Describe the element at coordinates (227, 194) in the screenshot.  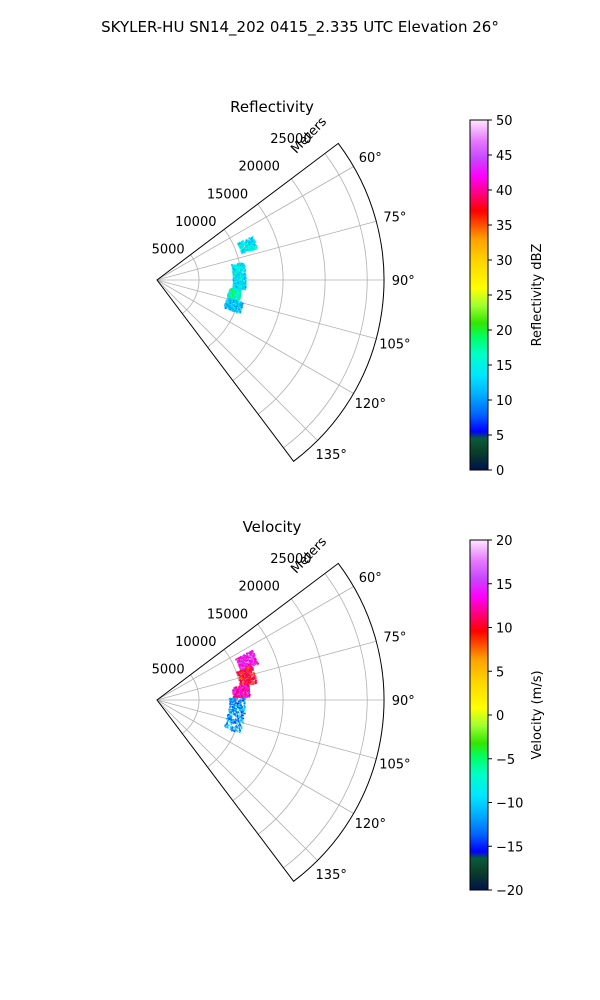
I see `reflectivity-radial-tick-label: 15000` at that location.